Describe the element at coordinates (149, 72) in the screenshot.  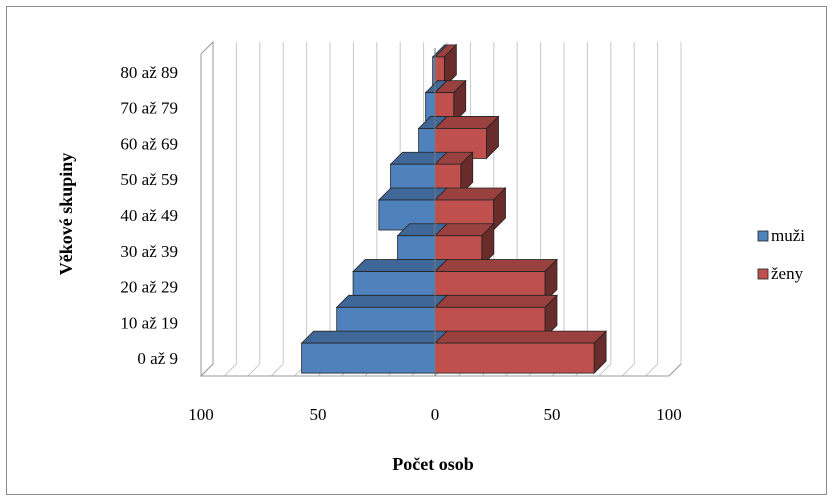
I see `y-tick-label: 80 až 89` at that location.